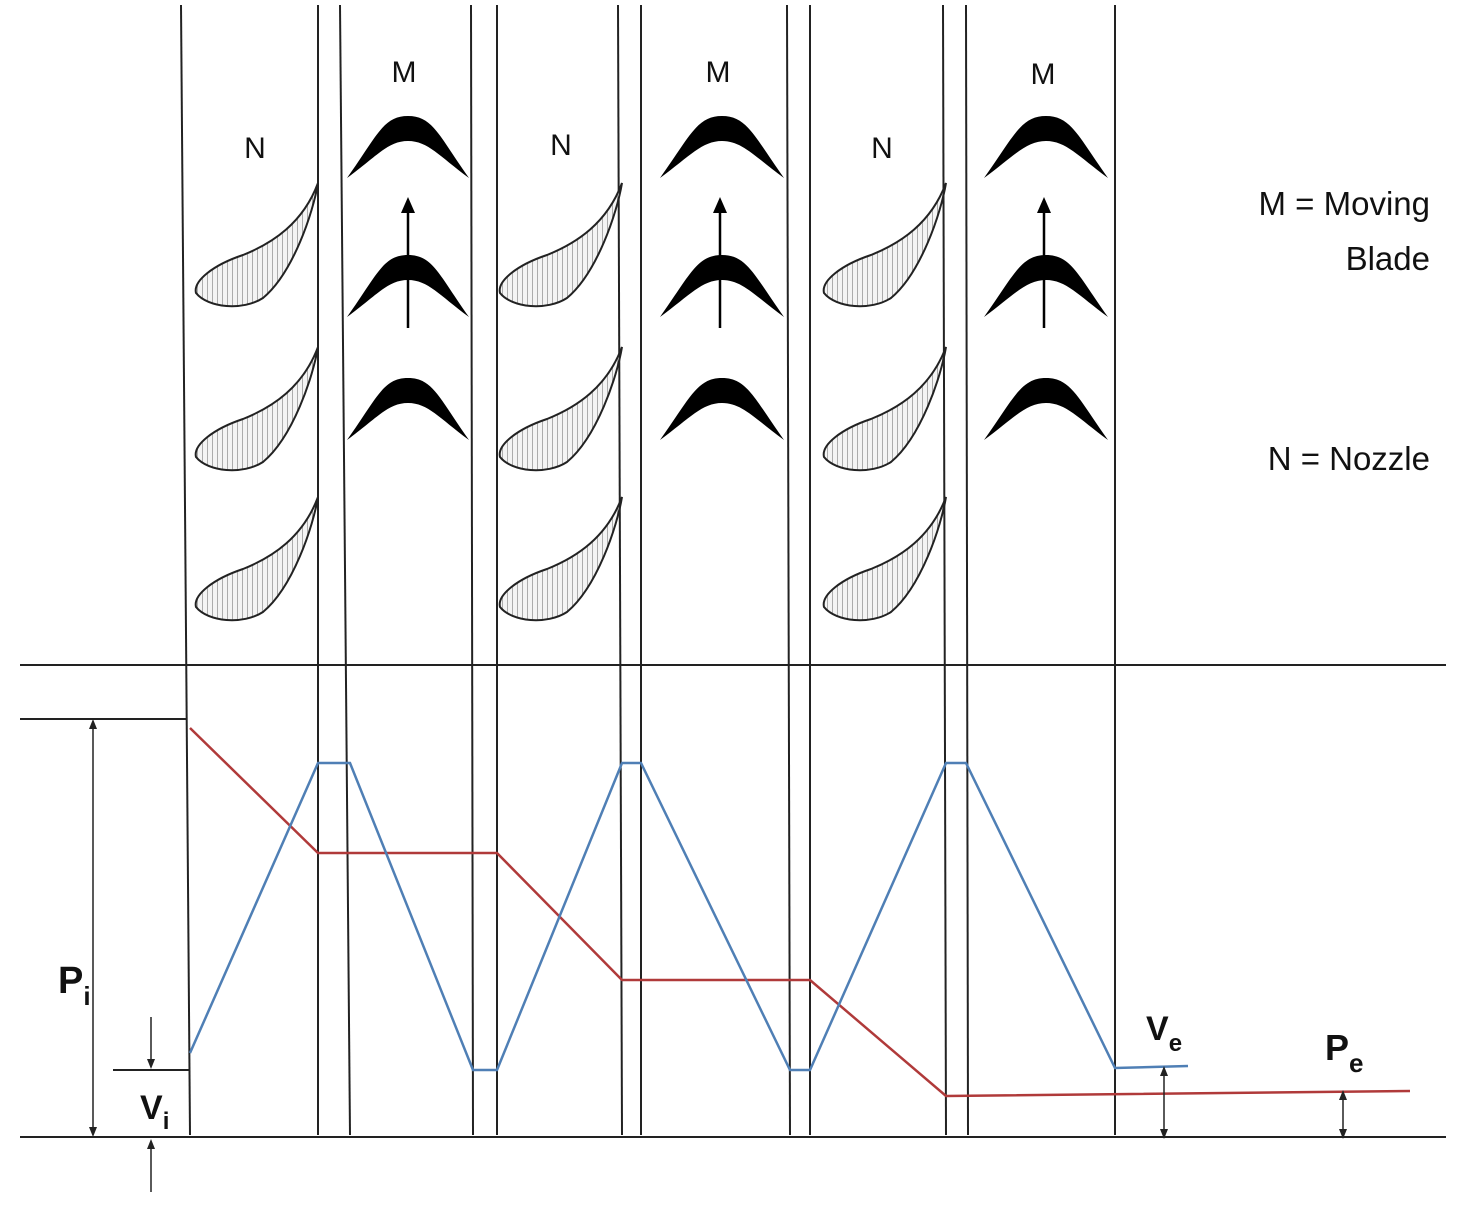  What do you see at coordinates (1388, 258) in the screenshot?
I see `legend-moving-blade-cont: Blade` at bounding box center [1388, 258].